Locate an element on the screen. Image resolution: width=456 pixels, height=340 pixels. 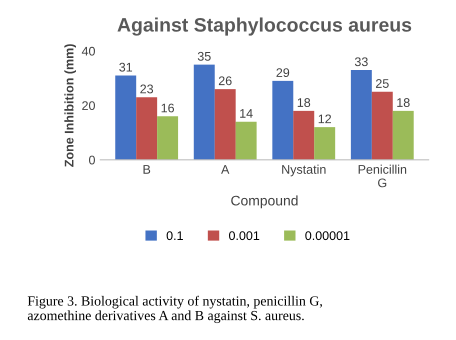
y-tick-label: 20 is located at coordinates (88, 105).